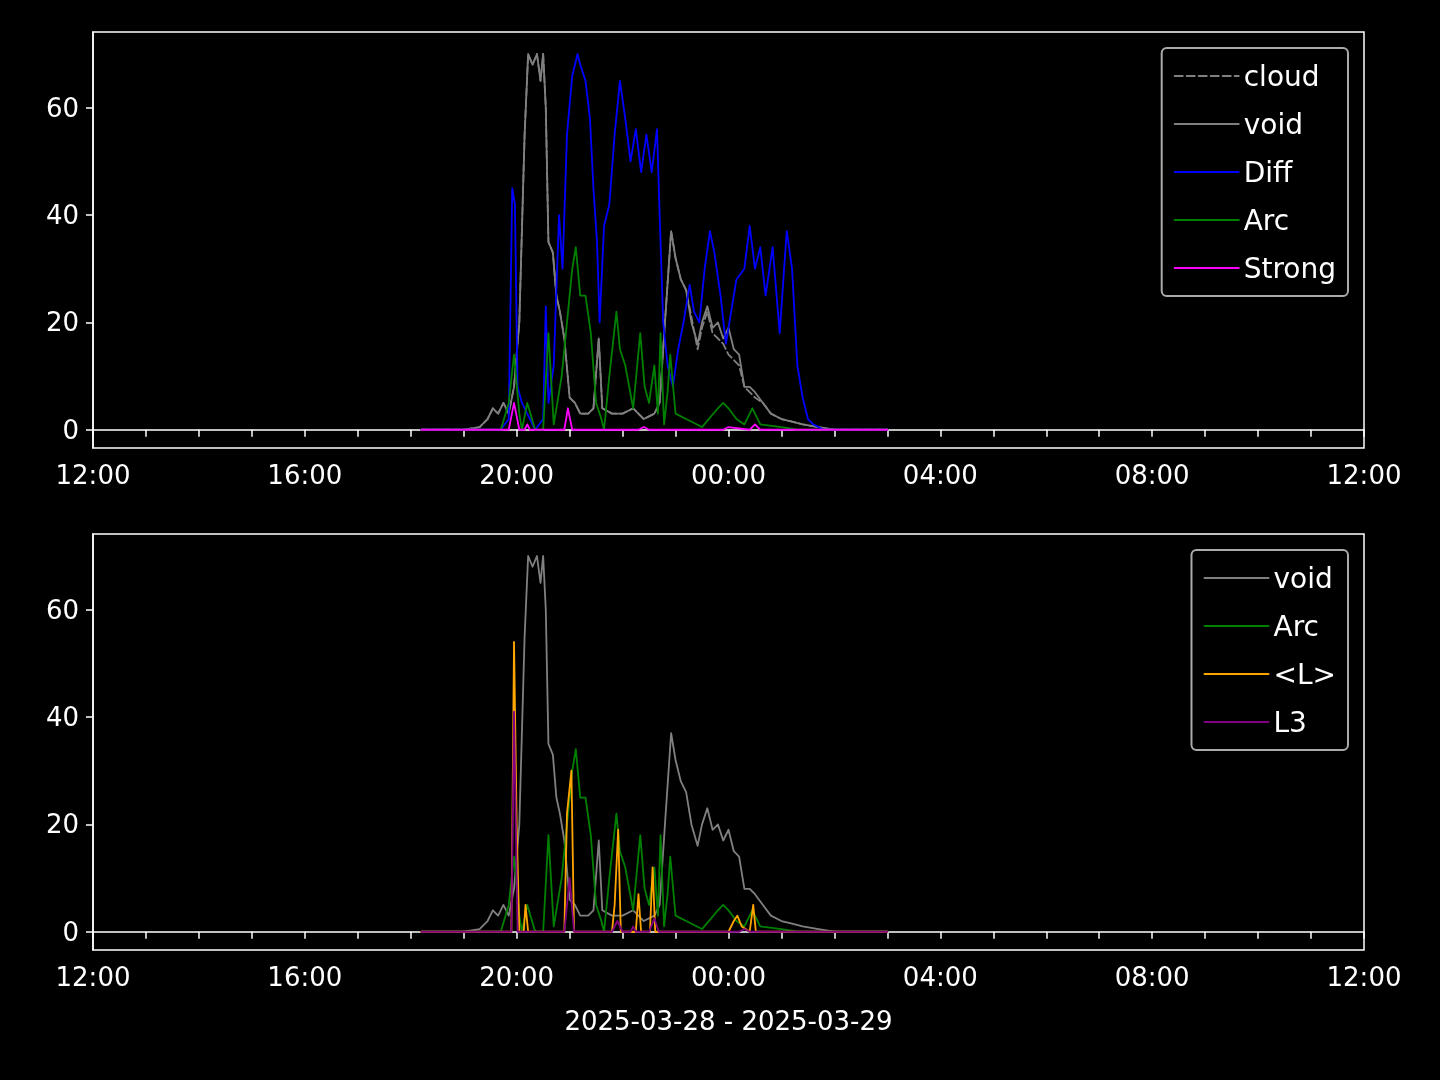  I want to click on legend-label: Strong, so click(1290, 268).